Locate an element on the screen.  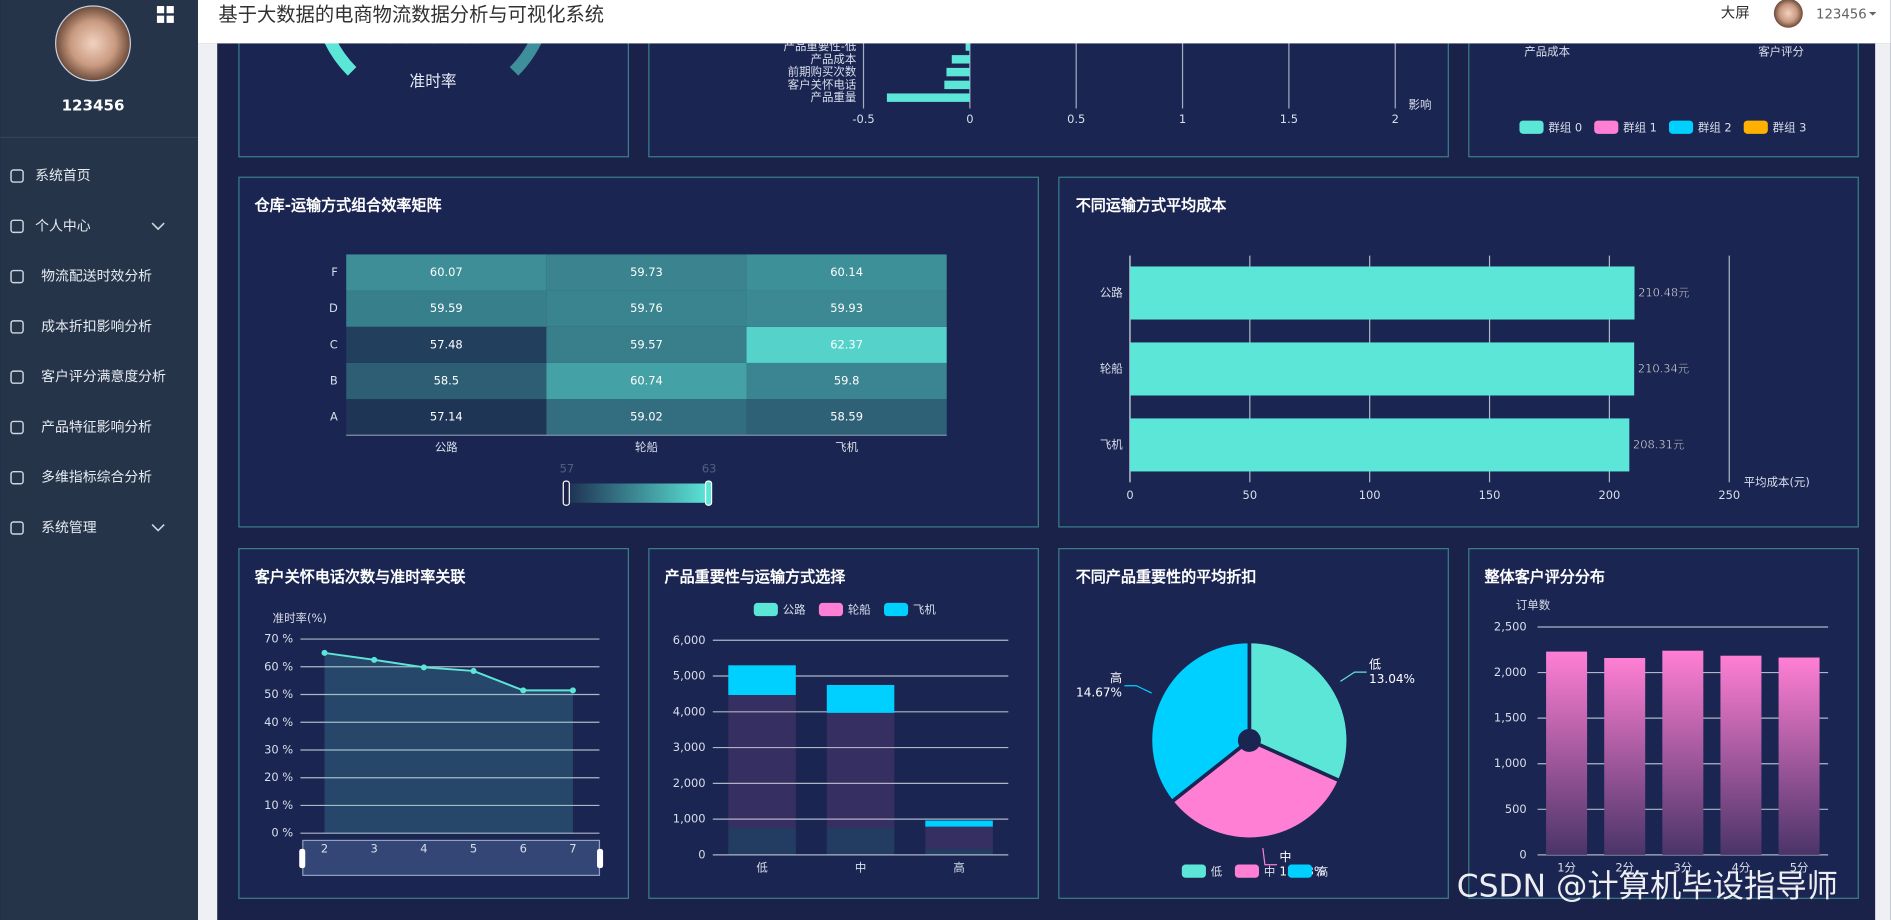
header-bg is located at coordinates (1044, 22).